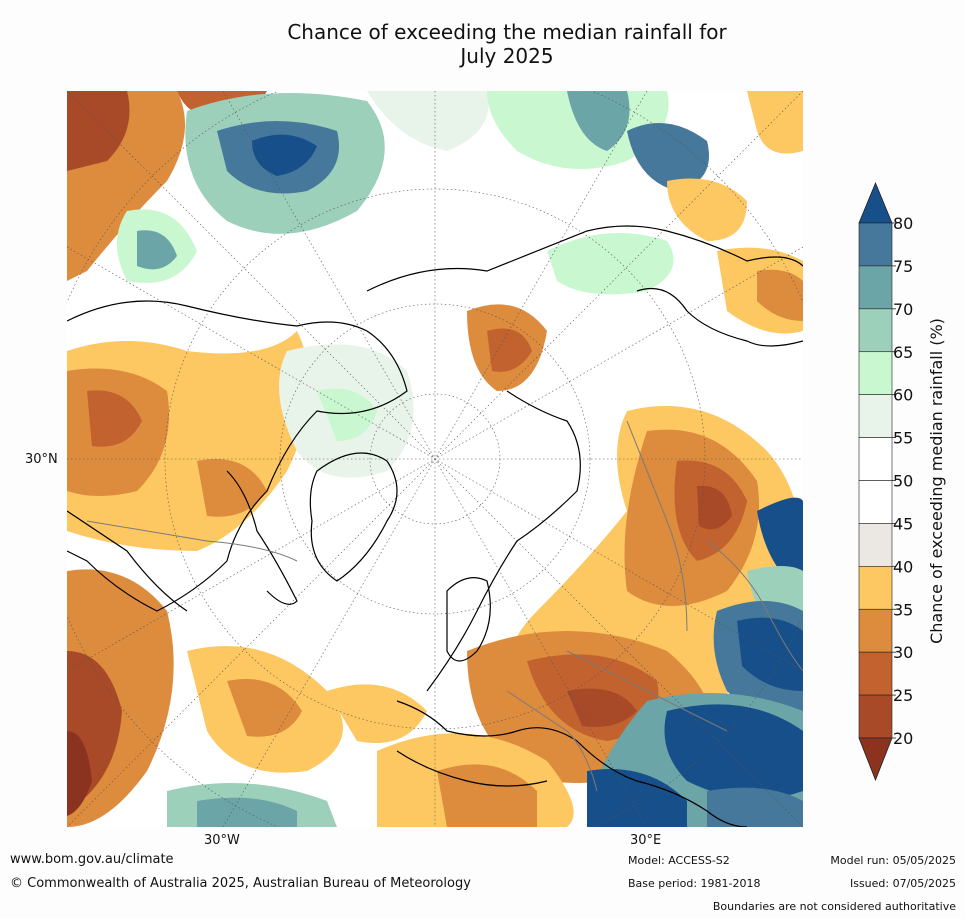 The image size is (965, 919). Describe the element at coordinates (903, 223) in the screenshot. I see `colorbar-tick-label: 80` at that location.